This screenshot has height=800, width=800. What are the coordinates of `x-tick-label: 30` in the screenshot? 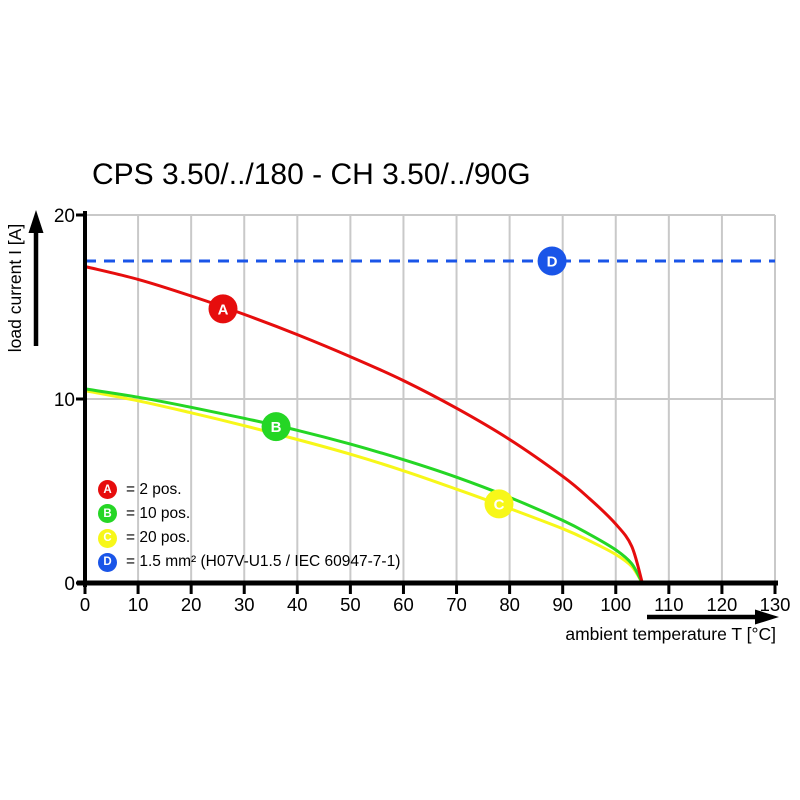 It's located at (244, 604).